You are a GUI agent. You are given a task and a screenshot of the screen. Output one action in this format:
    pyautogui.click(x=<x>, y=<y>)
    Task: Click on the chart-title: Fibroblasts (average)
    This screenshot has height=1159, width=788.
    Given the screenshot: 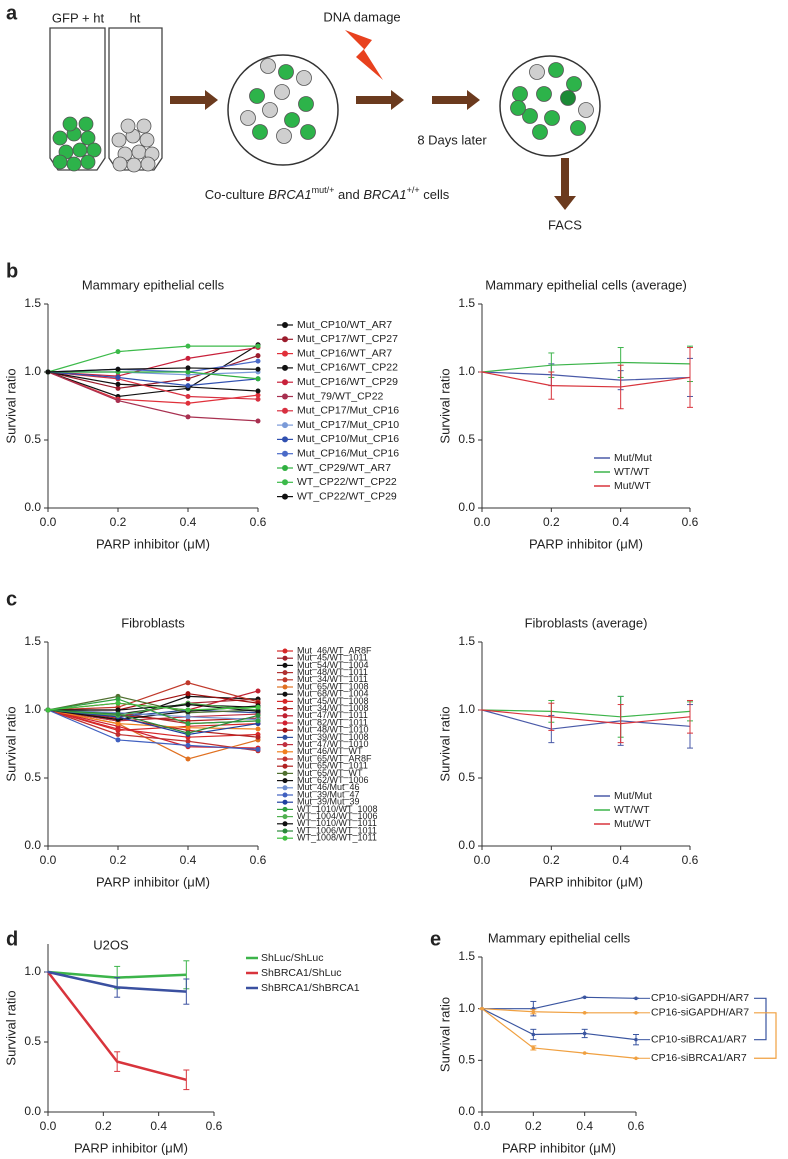 What is the action you would take?
    pyautogui.click(x=586, y=622)
    